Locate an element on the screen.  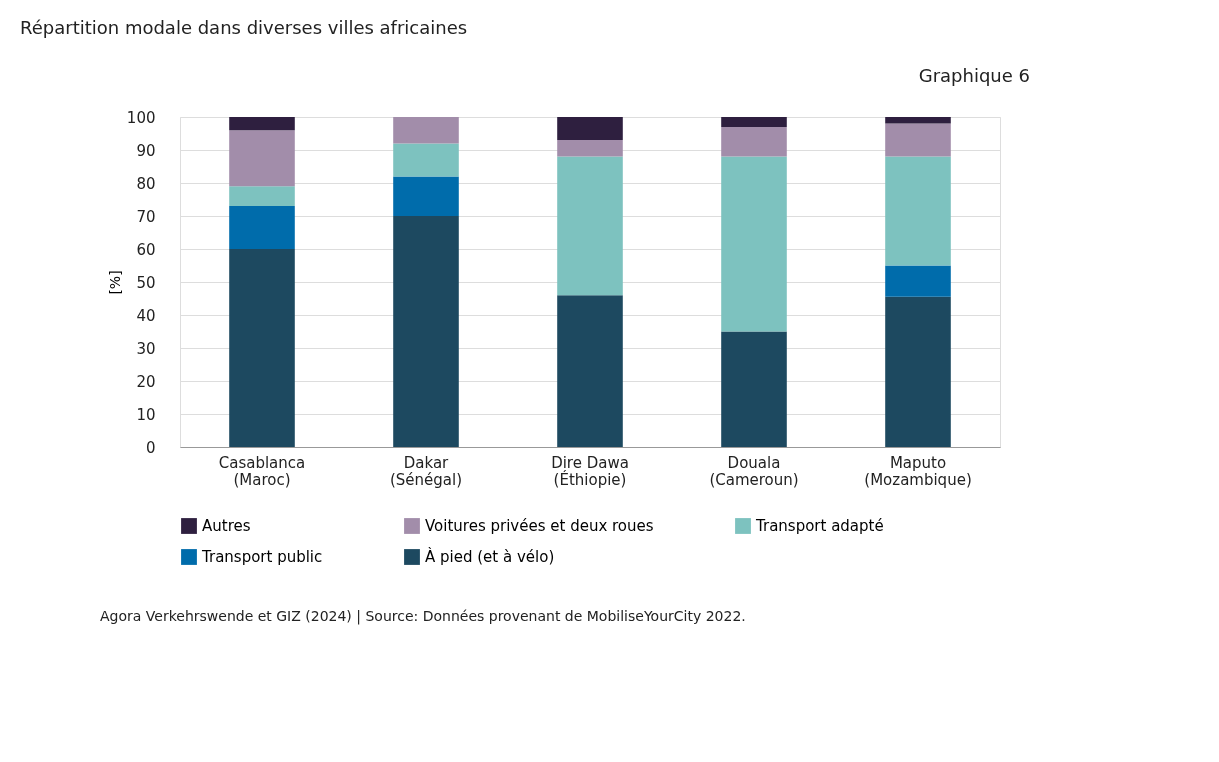
x-tick-label: Douala (Cameroun) is located at coordinates (754, 471).